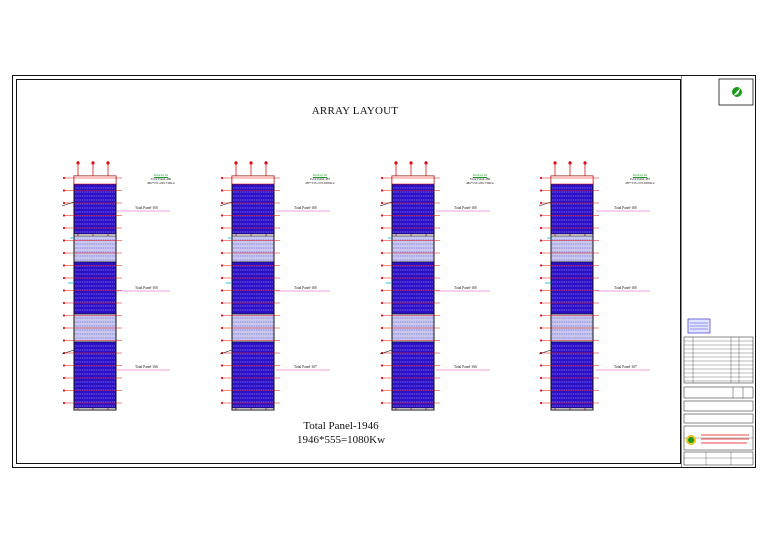 The height and width of the screenshot is (543, 768). I want to click on array-3-panel-count: Total Panel-486, so click(480, 179).